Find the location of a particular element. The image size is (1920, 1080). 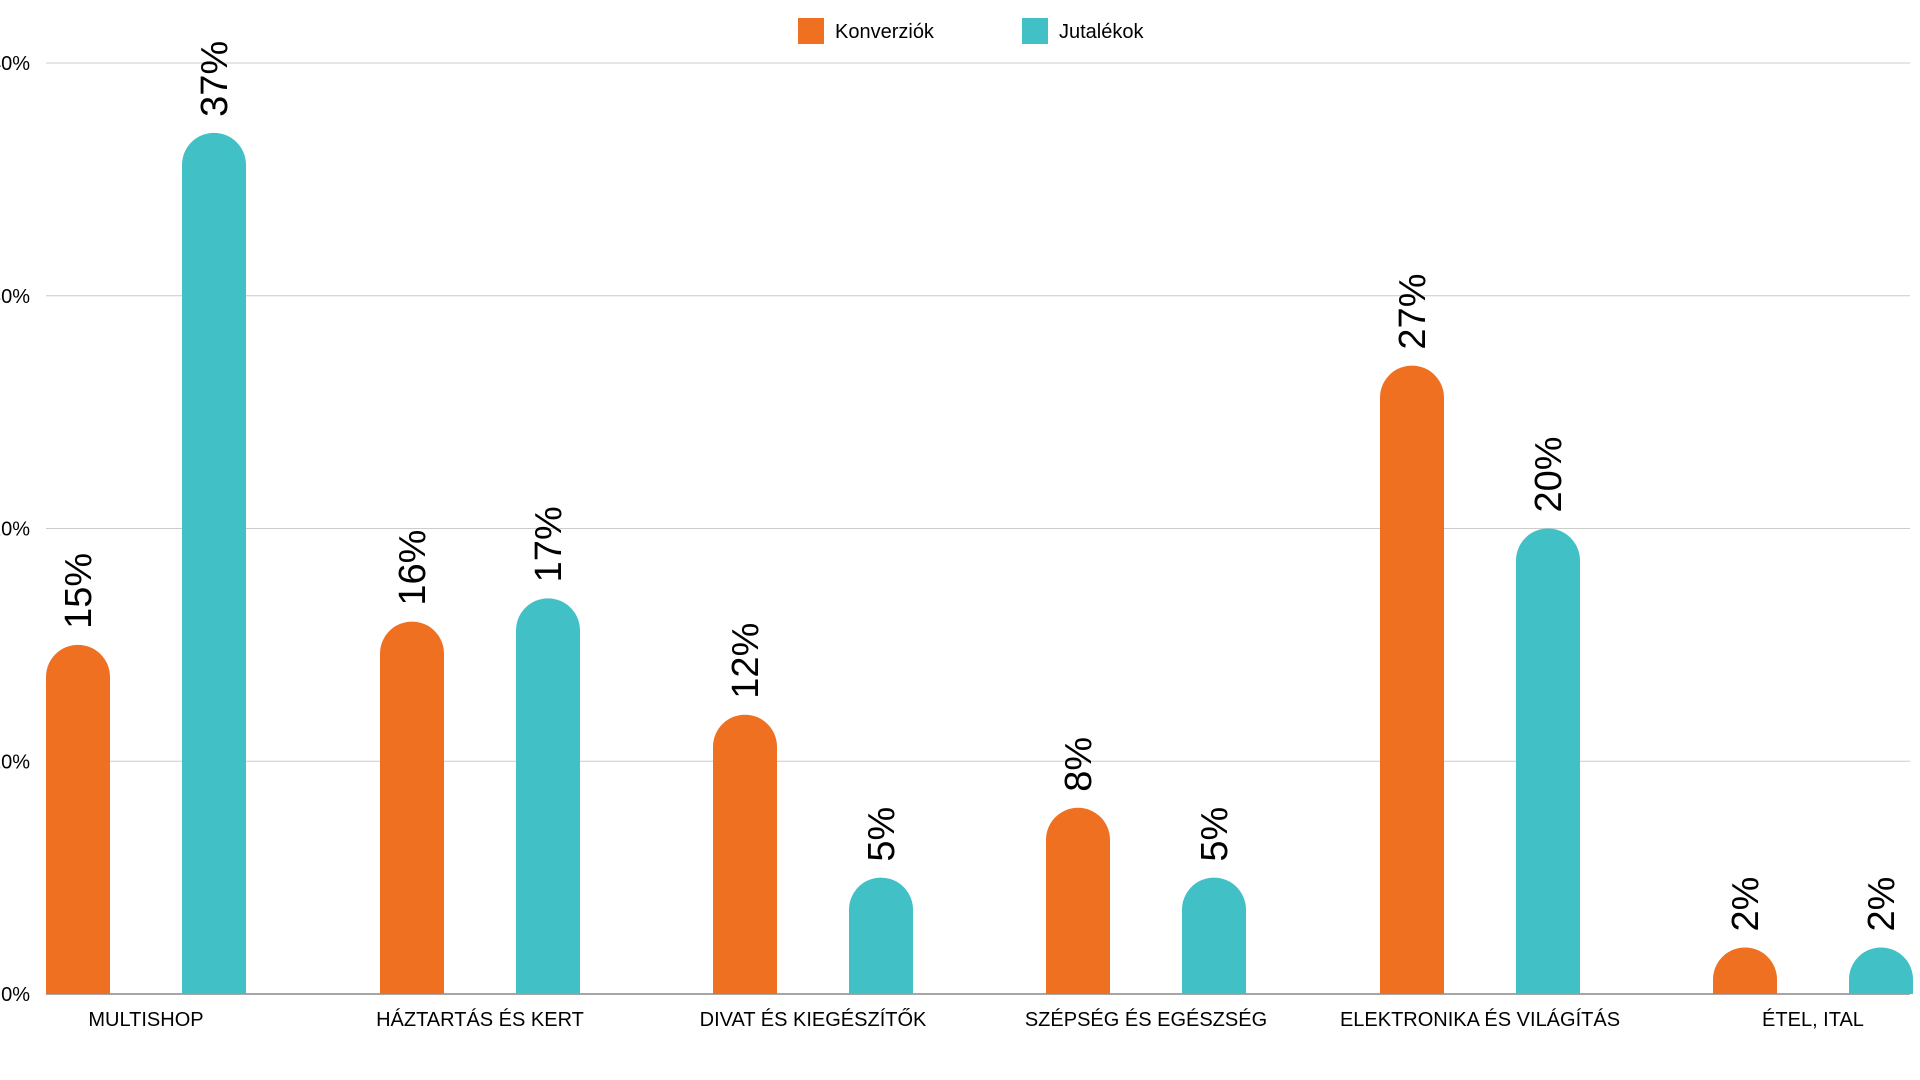

y-tick-label: 20% is located at coordinates (15, 530).